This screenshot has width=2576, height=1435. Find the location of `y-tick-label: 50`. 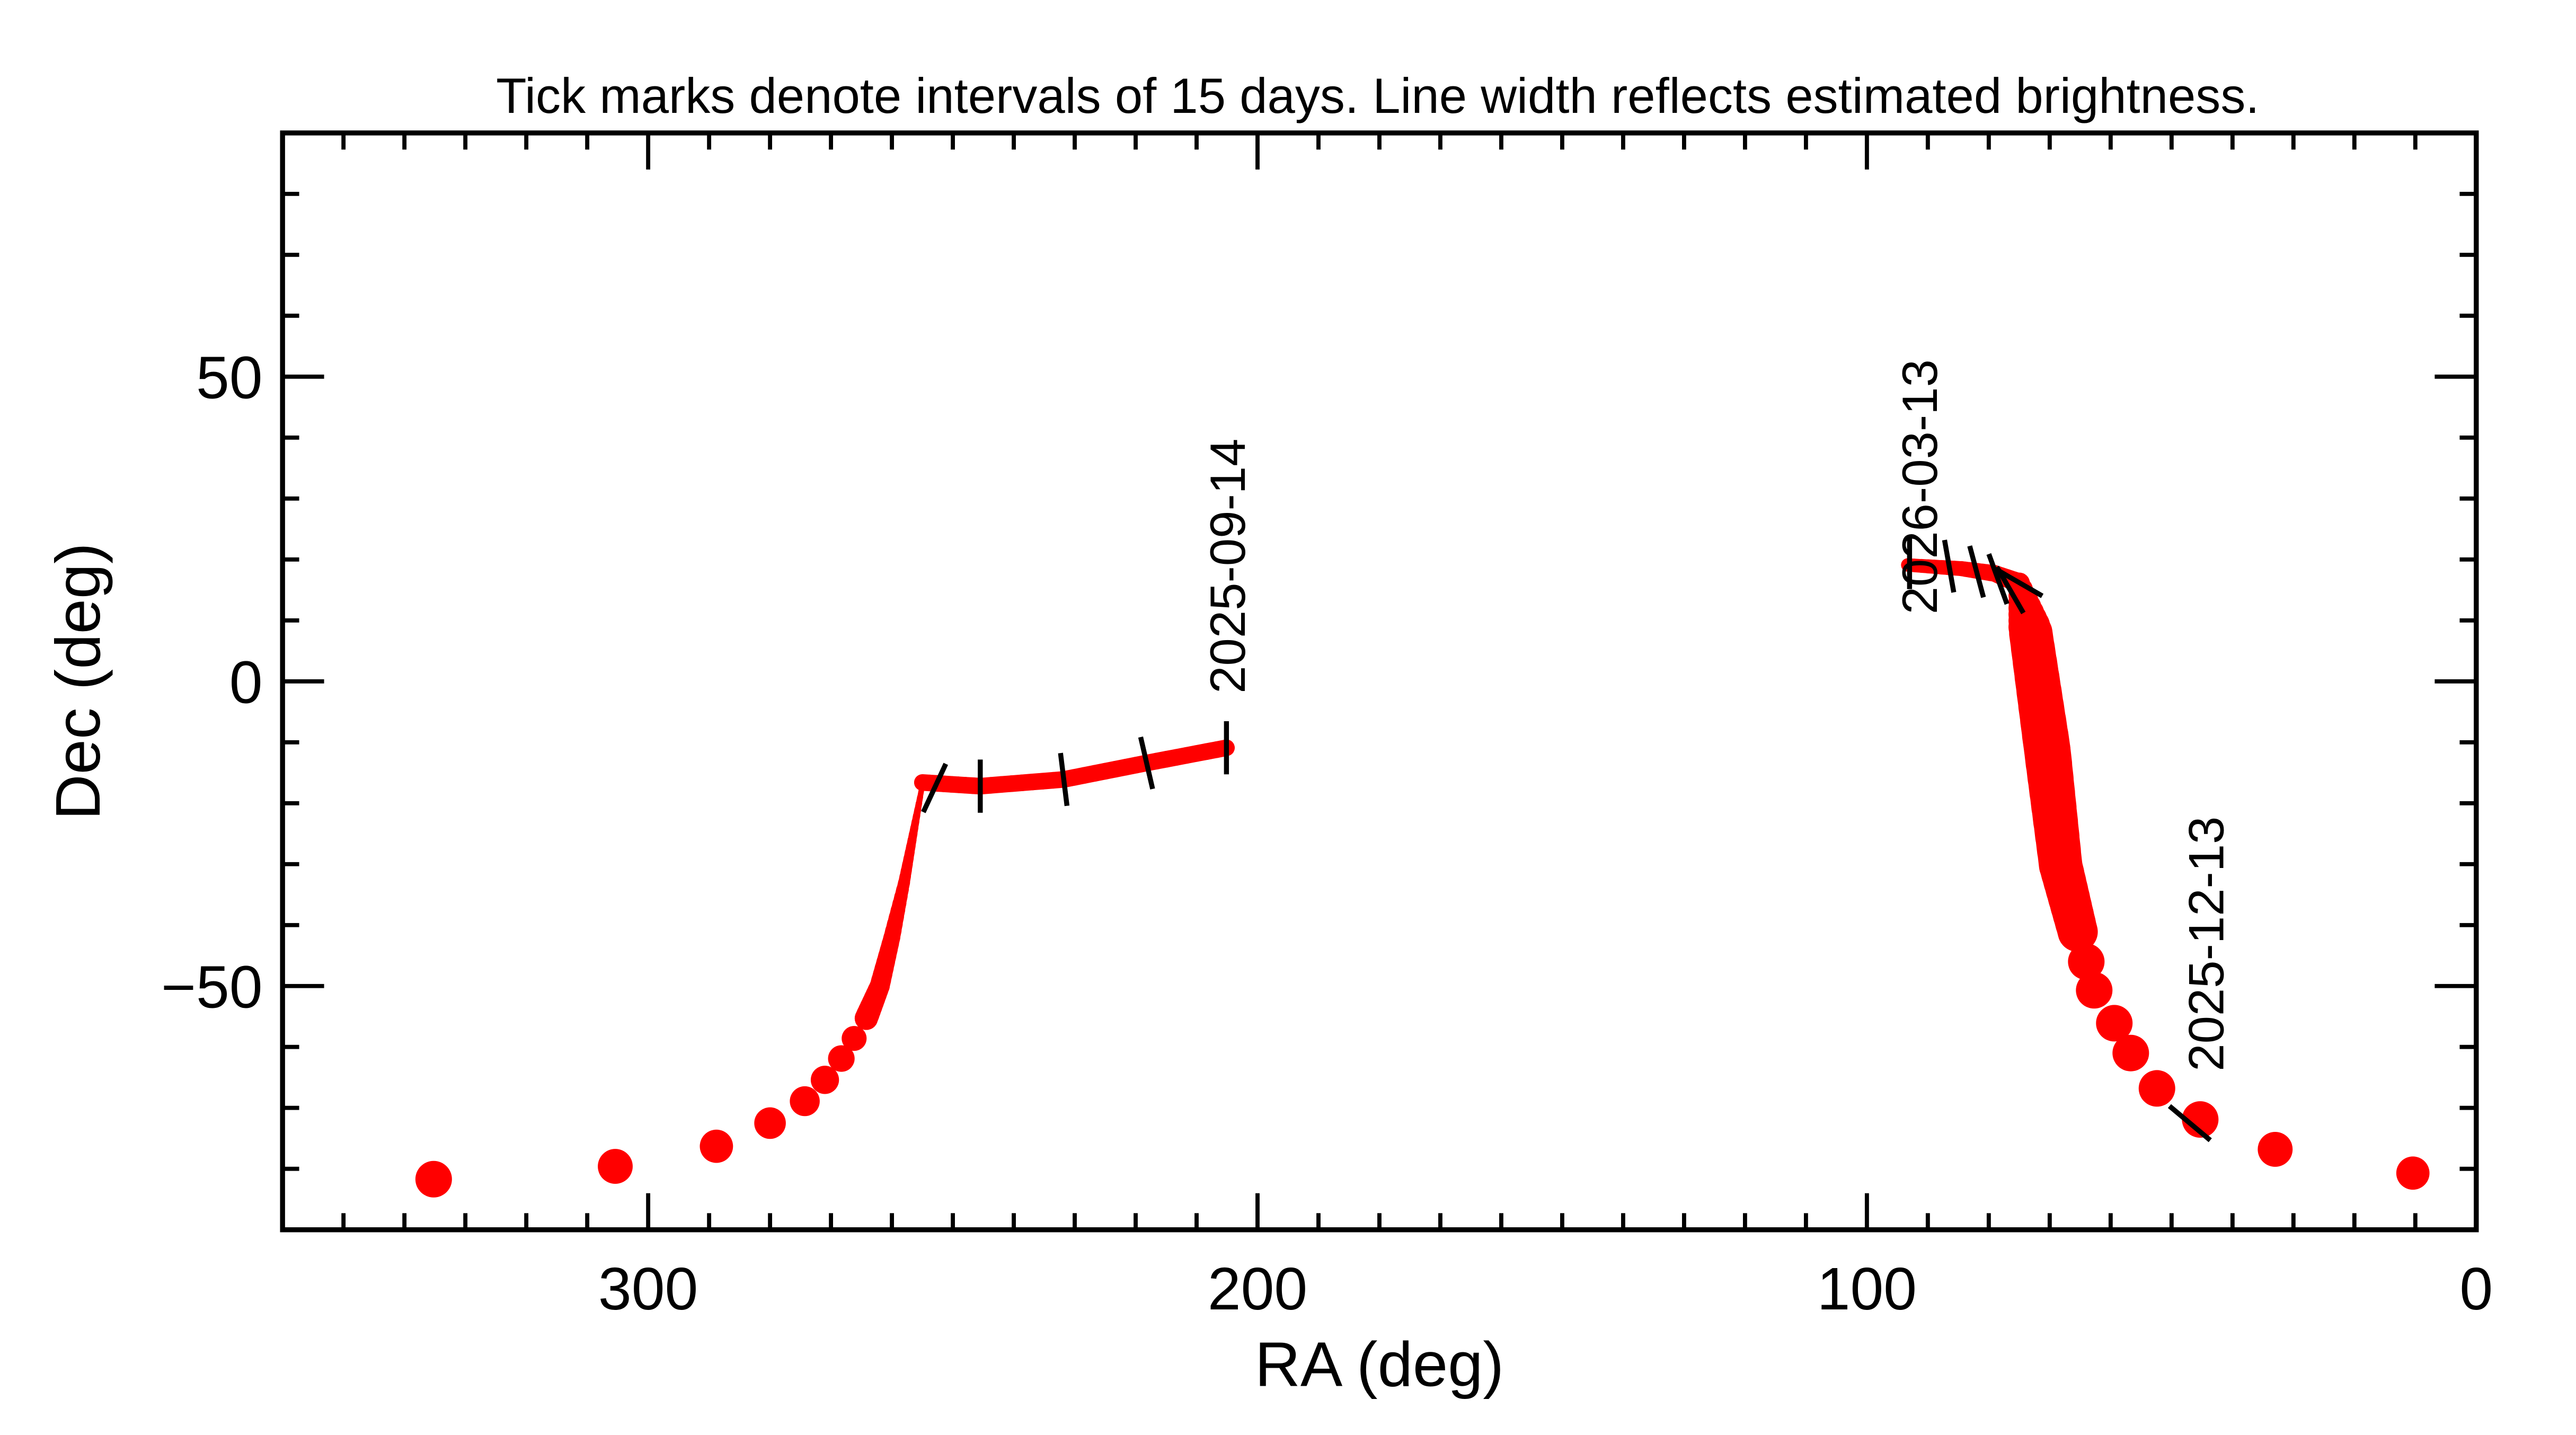

y-tick-label: 50 is located at coordinates (229, 377).